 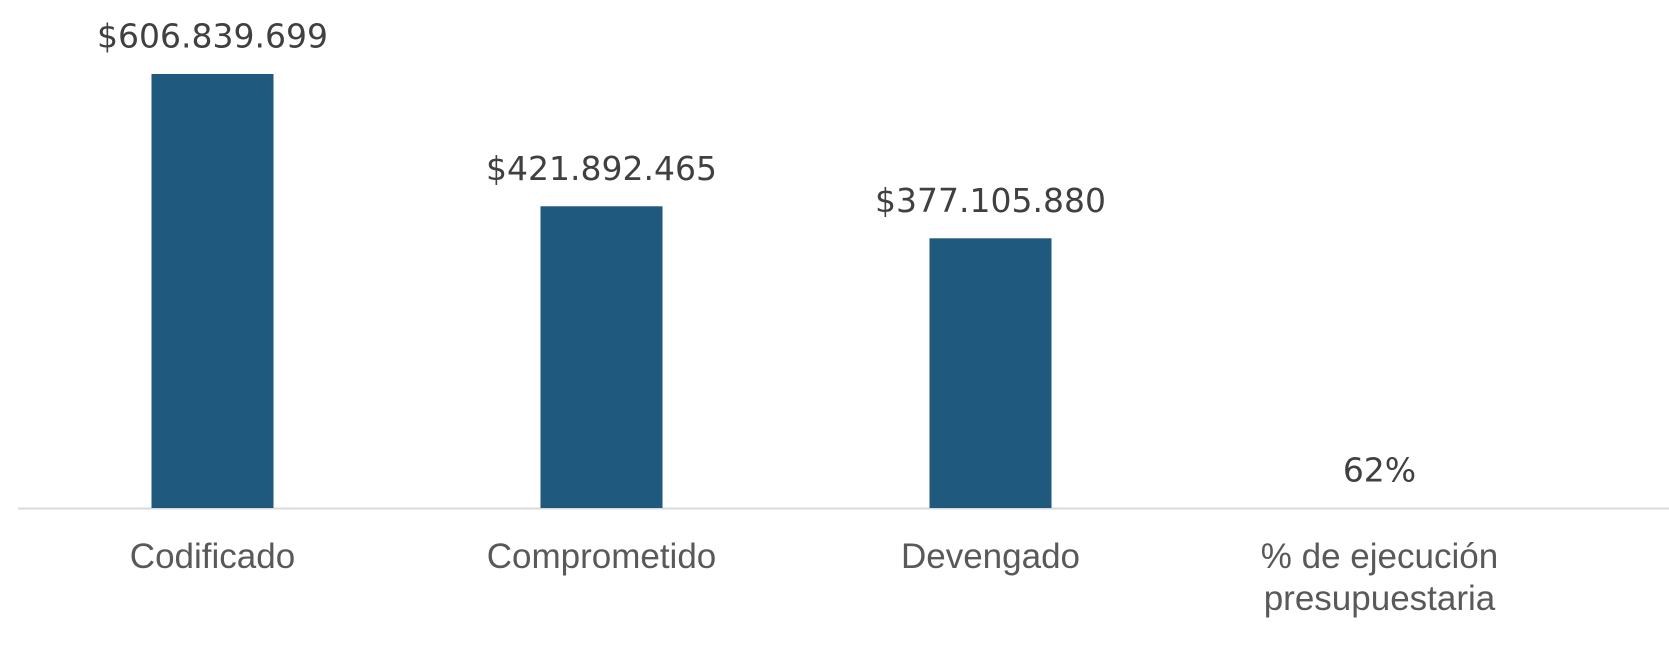 What do you see at coordinates (1379, 577) in the screenshot?
I see `x-tick-label: % de ejecución presupuestaria` at bounding box center [1379, 577].